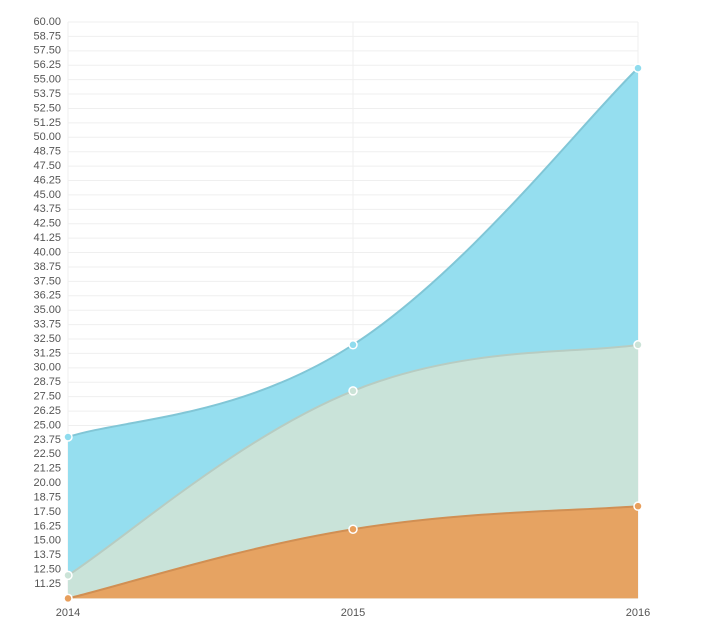 This screenshot has width=706, height=634. I want to click on y-tick-label: 18.75, so click(47, 497).